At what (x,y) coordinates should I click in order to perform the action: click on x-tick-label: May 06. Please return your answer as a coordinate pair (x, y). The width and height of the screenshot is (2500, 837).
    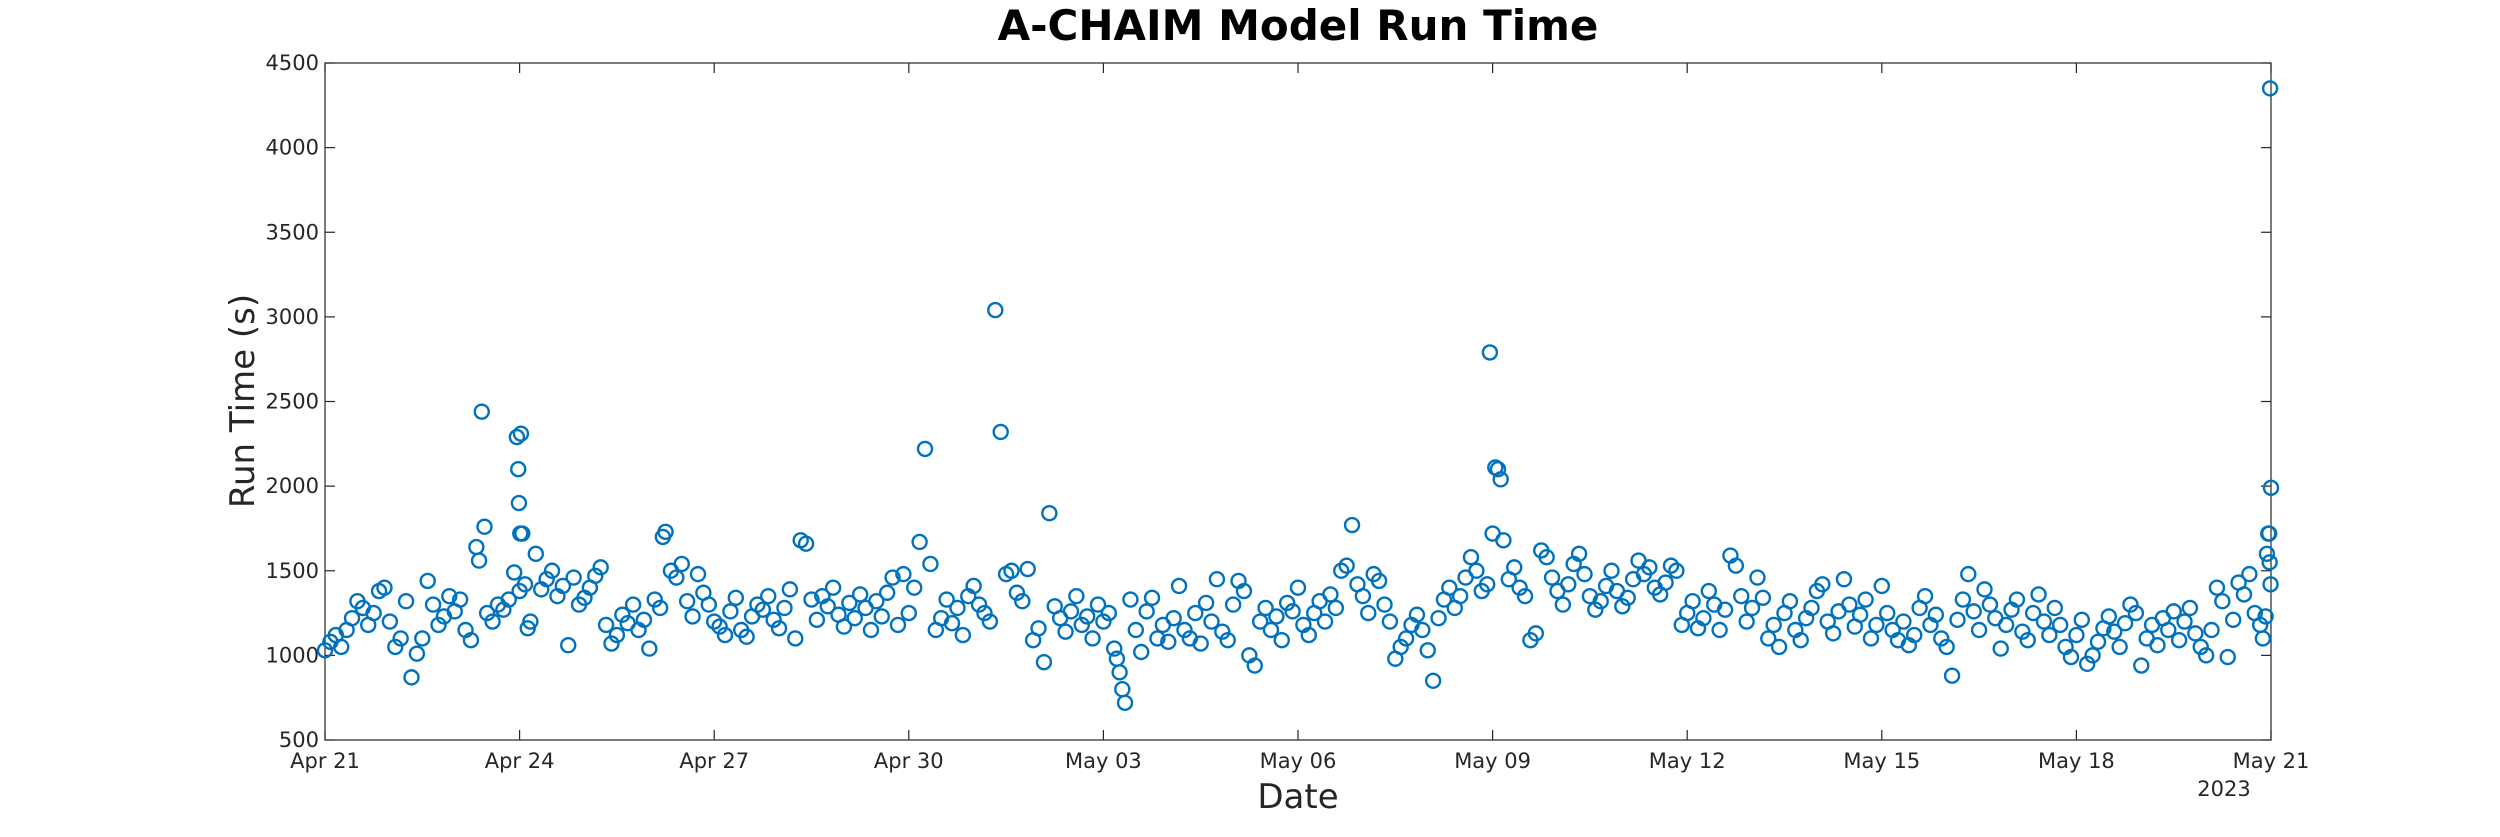
    Looking at the image, I should click on (1298, 761).